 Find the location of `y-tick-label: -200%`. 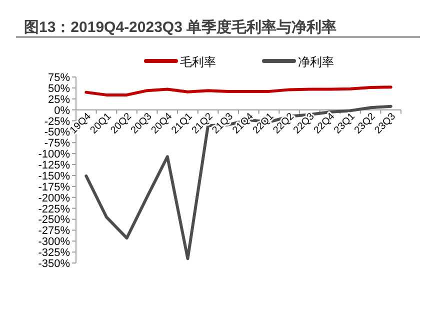

y-tick-label: -200% is located at coordinates (54, 198).